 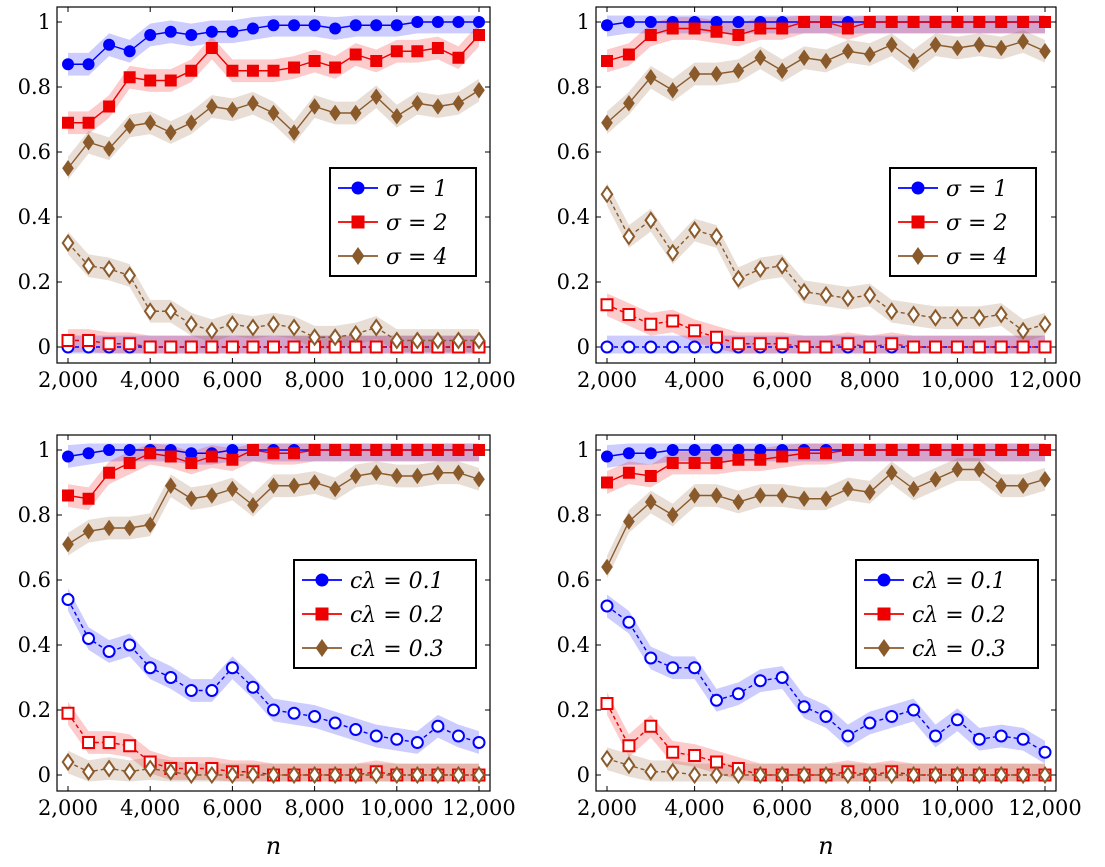 What do you see at coordinates (34, 515) in the screenshot?
I see `y-tick-label: 0.8` at bounding box center [34, 515].